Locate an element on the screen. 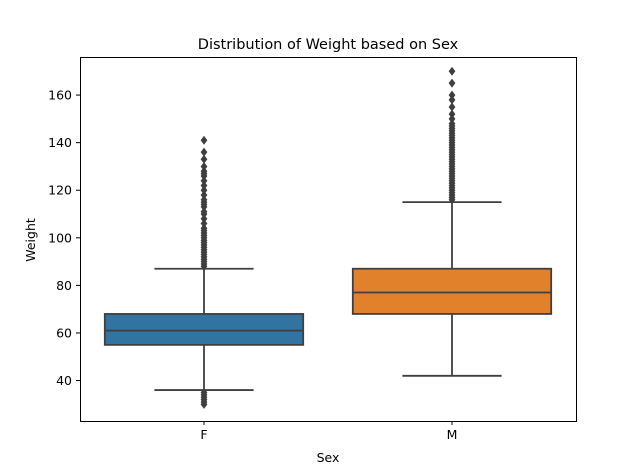 This screenshot has width=640, height=474. y-tick-label-140: 140 is located at coordinates (60, 142).